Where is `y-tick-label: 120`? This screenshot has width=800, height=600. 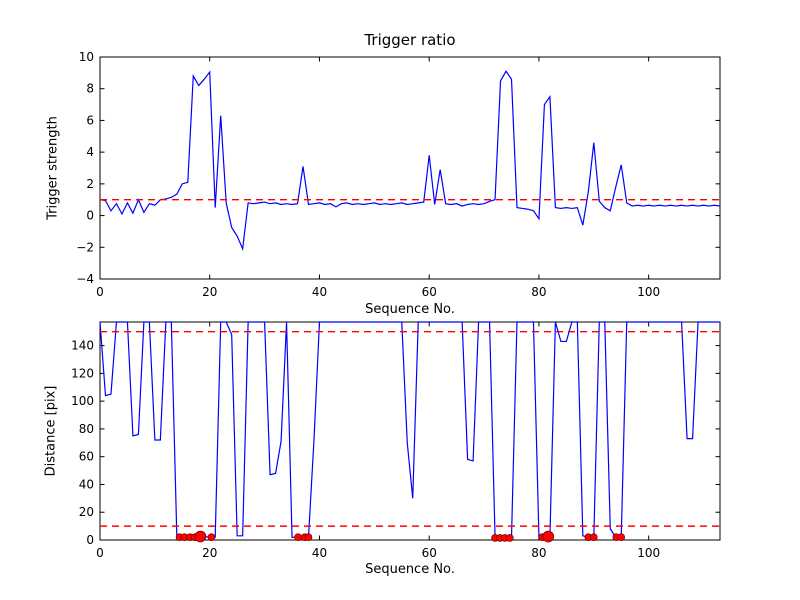 y-tick-label: 120 is located at coordinates (82, 373).